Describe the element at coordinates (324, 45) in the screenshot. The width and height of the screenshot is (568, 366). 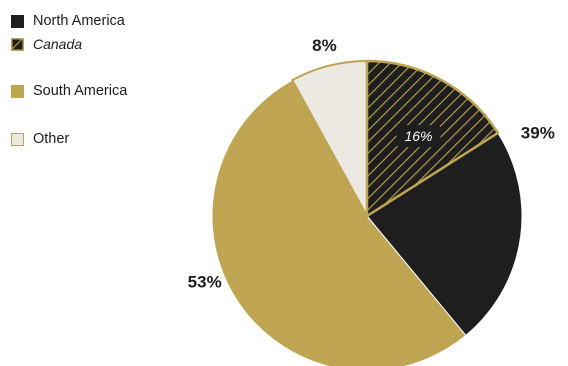
I see `pct-label-other: 8%` at that location.